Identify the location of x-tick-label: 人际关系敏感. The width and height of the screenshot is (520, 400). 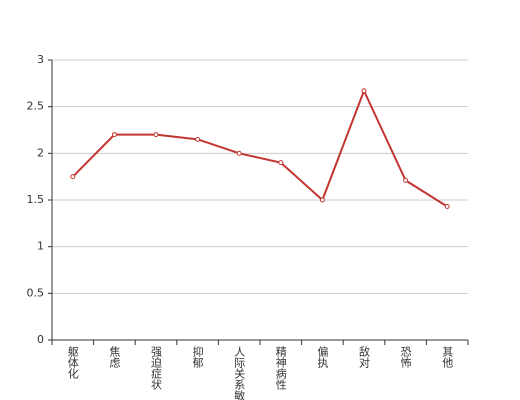
(239, 373).